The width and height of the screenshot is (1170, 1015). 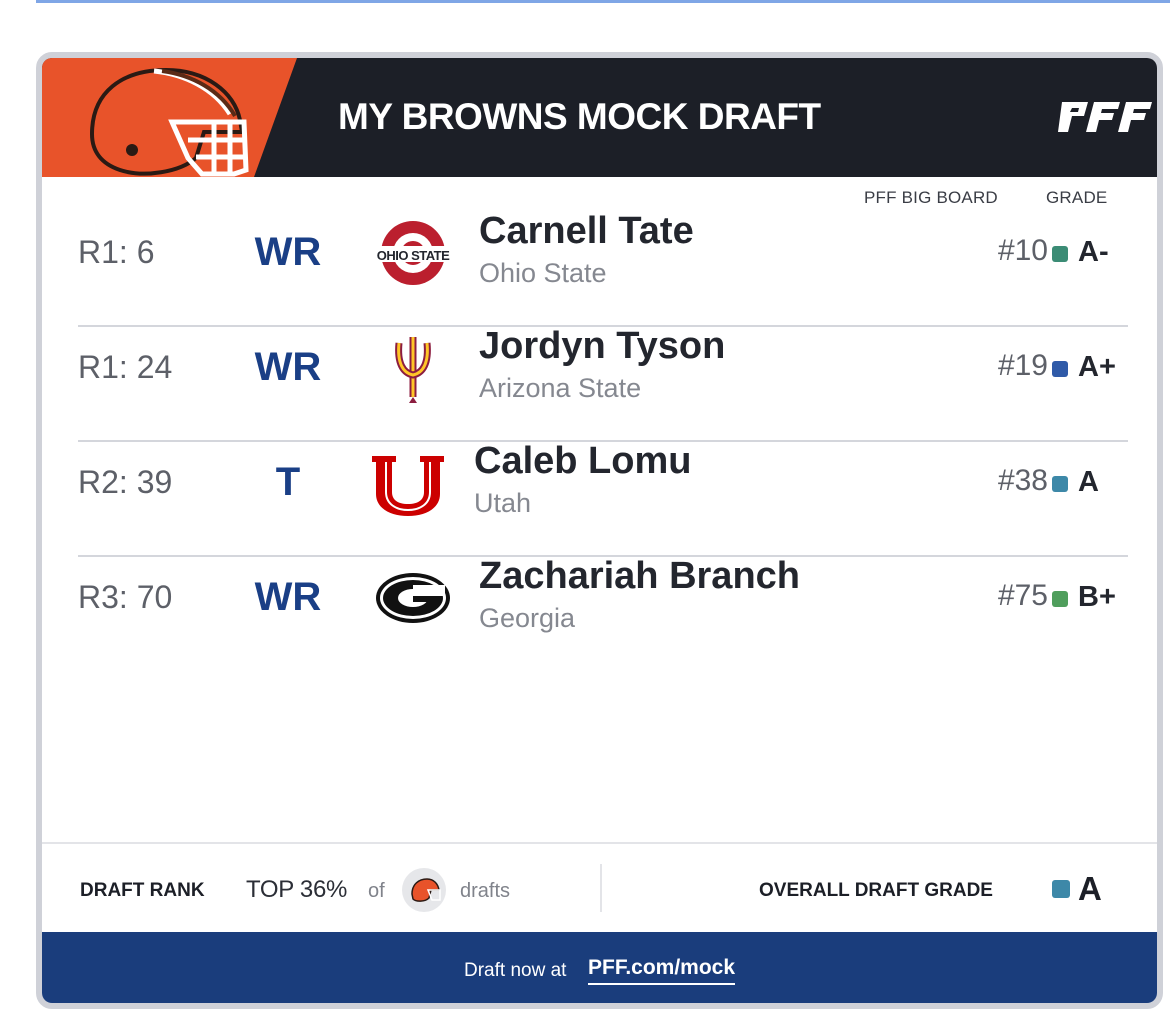 I want to click on cta-text: Draft now at, so click(x=515, y=970).